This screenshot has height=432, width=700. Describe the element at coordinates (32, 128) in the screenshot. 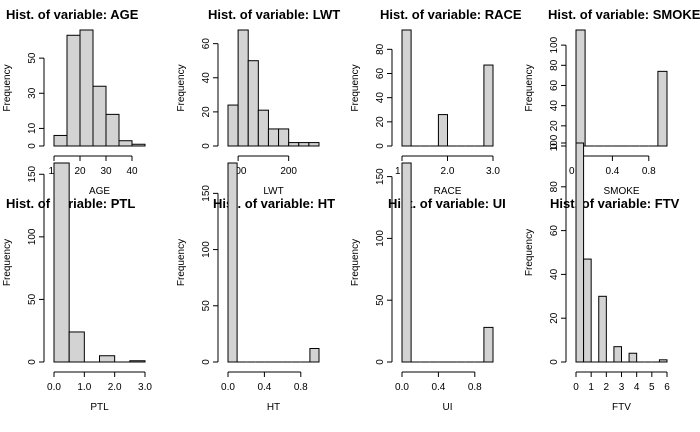

I see `y-tick-label: 10` at that location.